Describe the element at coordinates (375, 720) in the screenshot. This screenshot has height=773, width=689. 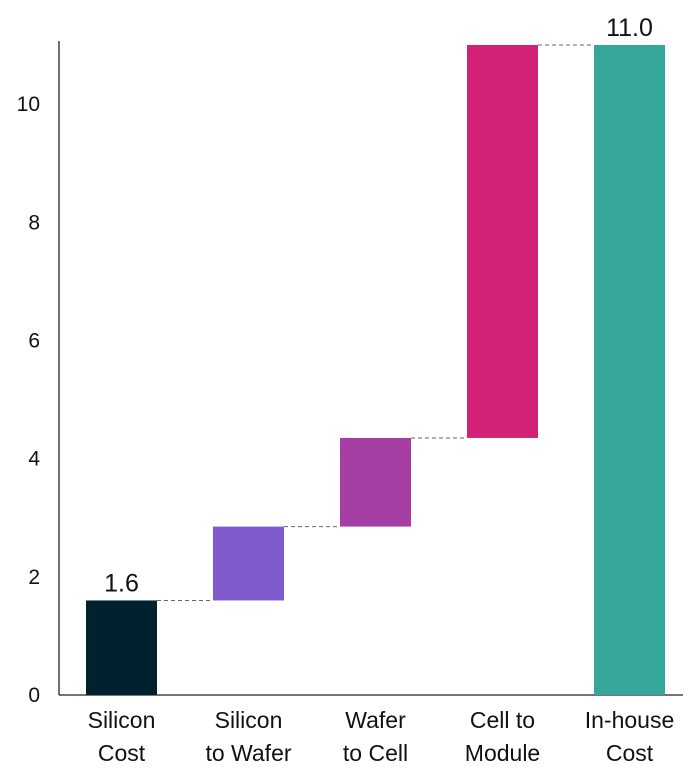
I see `x-tick-label: Wafer` at that location.